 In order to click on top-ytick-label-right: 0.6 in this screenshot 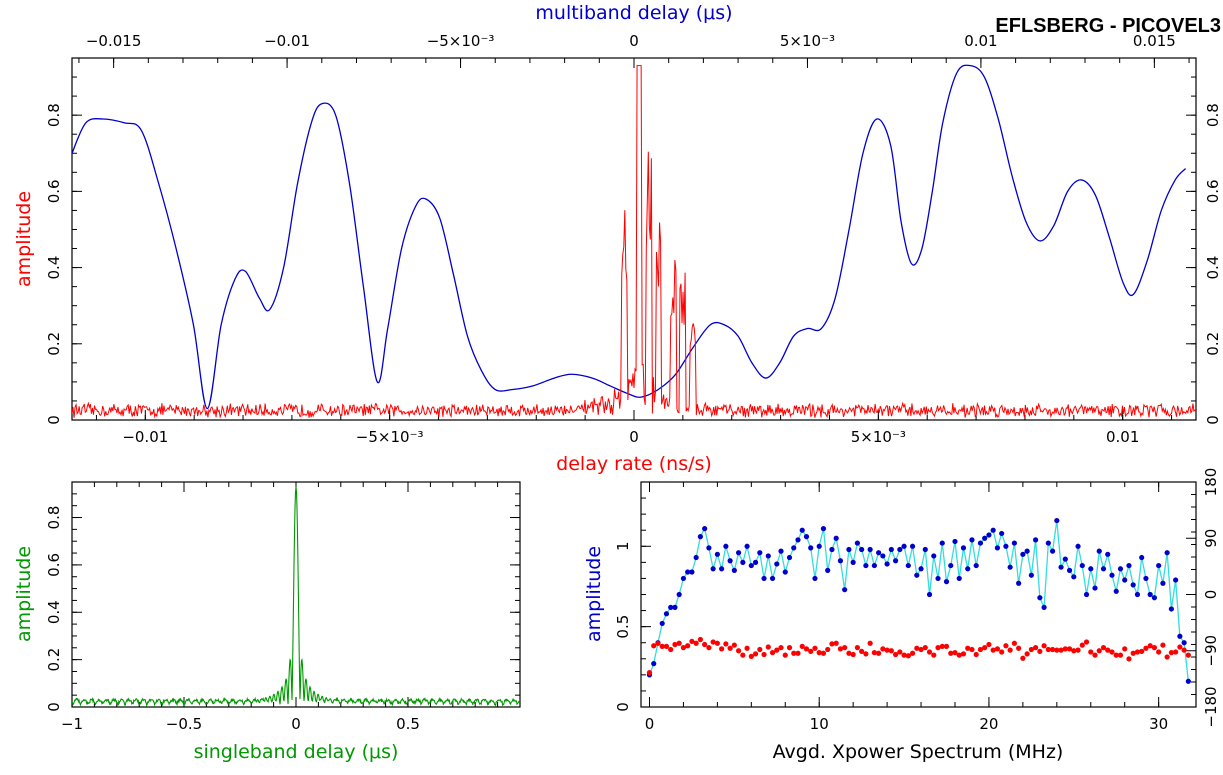, I will do `click(1213, 191)`.